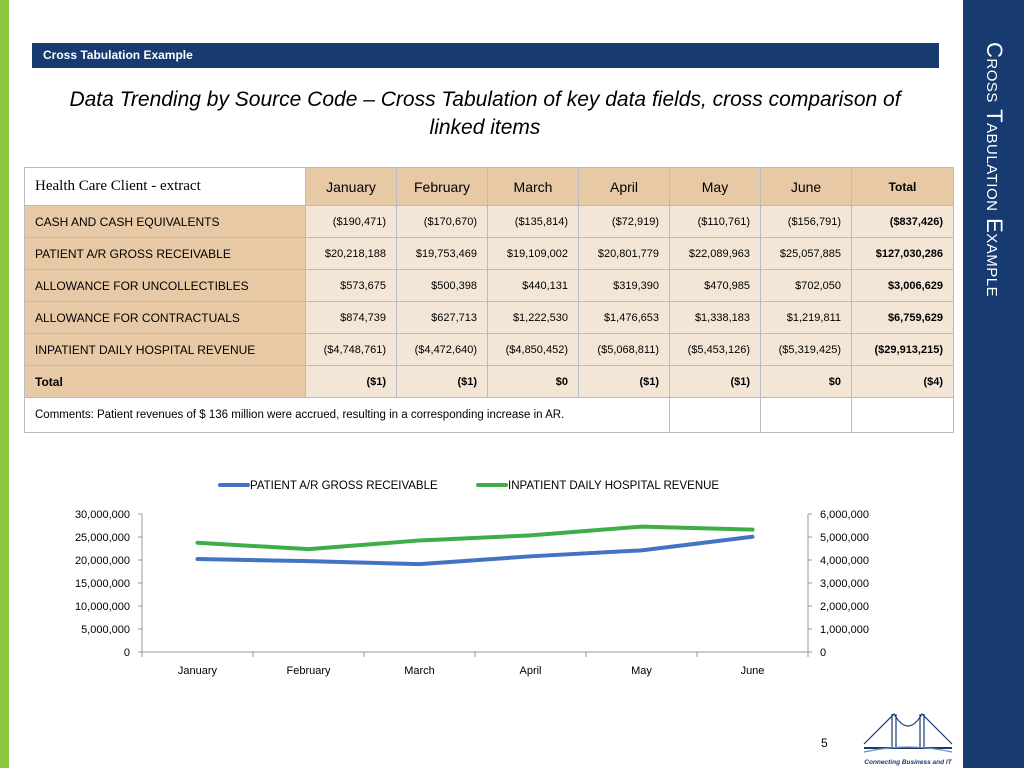 This screenshot has height=768, width=1024. I want to click on table-cell: ($5,319,425), so click(806, 349).